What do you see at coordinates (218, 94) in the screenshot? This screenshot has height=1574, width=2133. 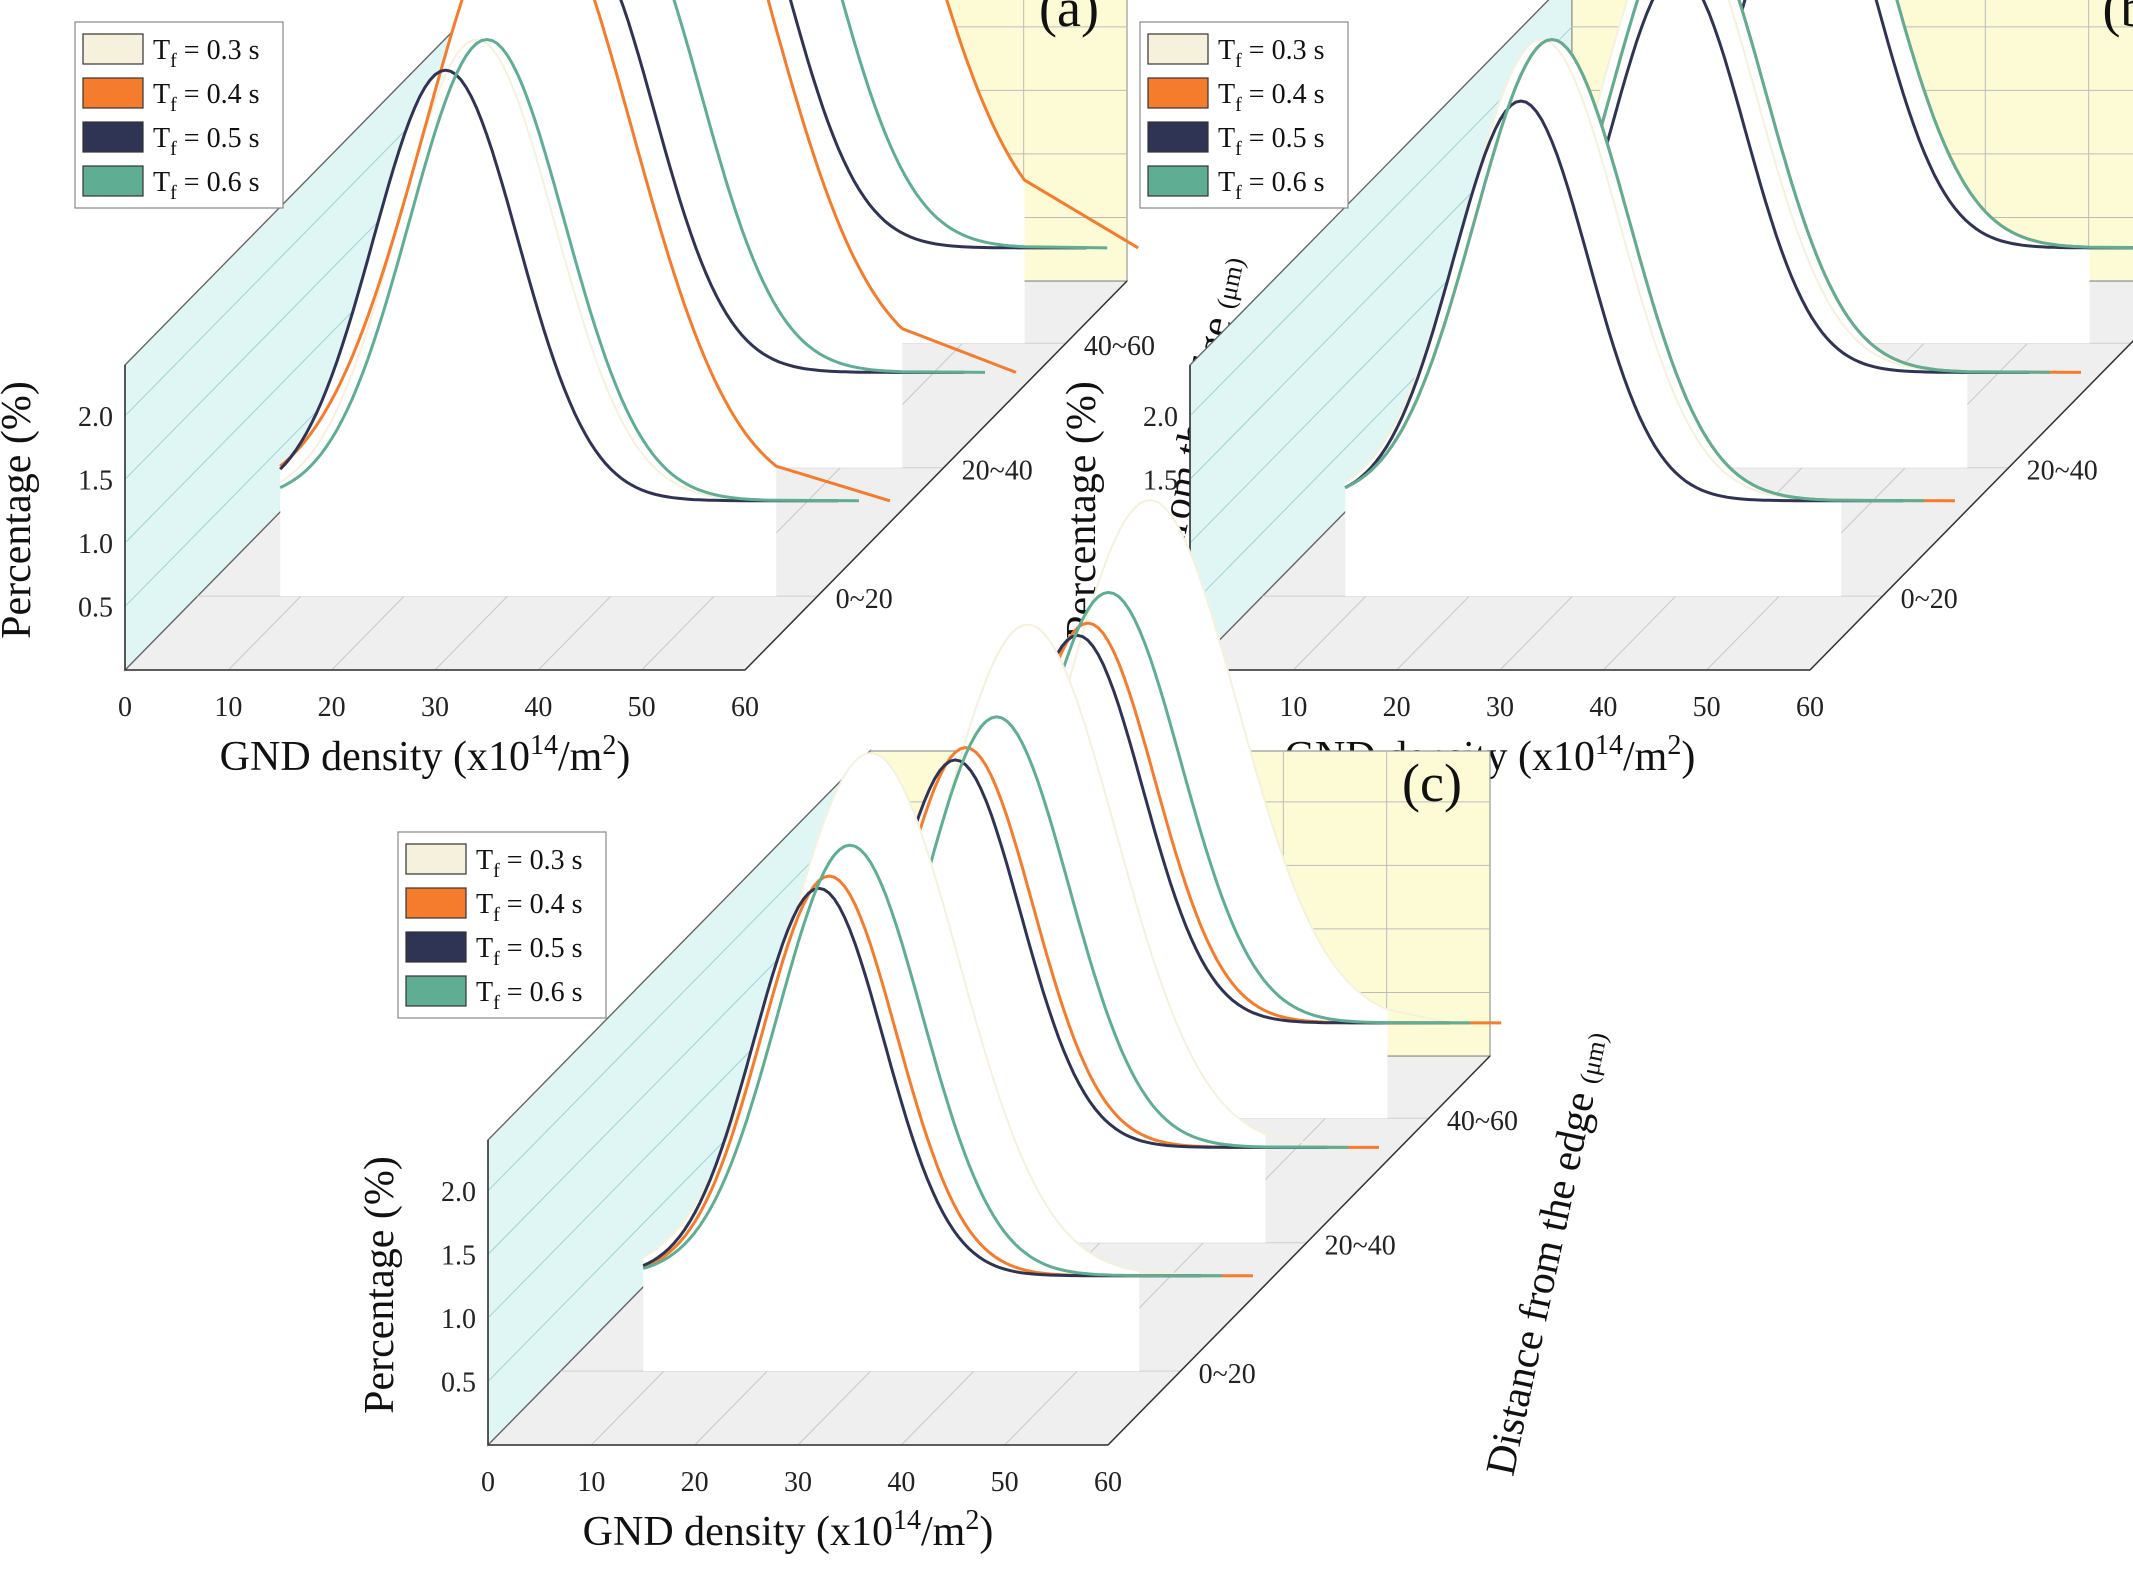 I see `legend-entry-value: = 0.4 s` at bounding box center [218, 94].